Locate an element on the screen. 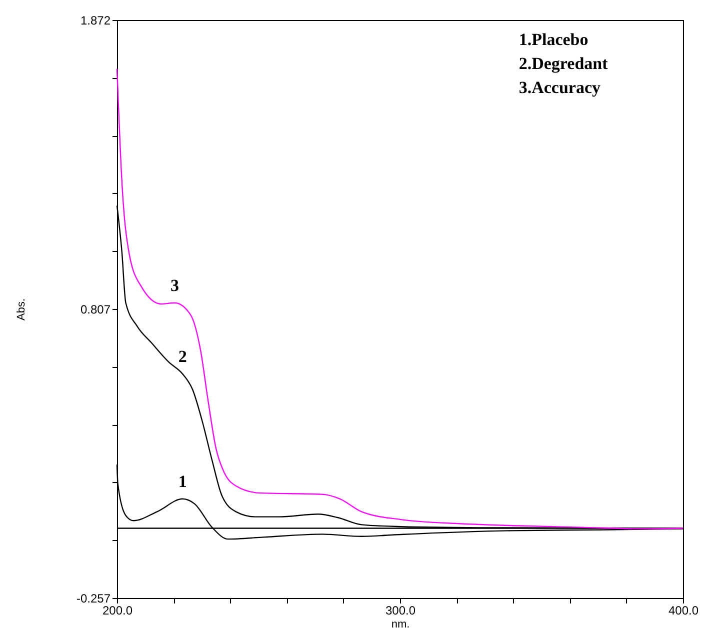  y-tick-label: -0.257 is located at coordinates (93, 599).